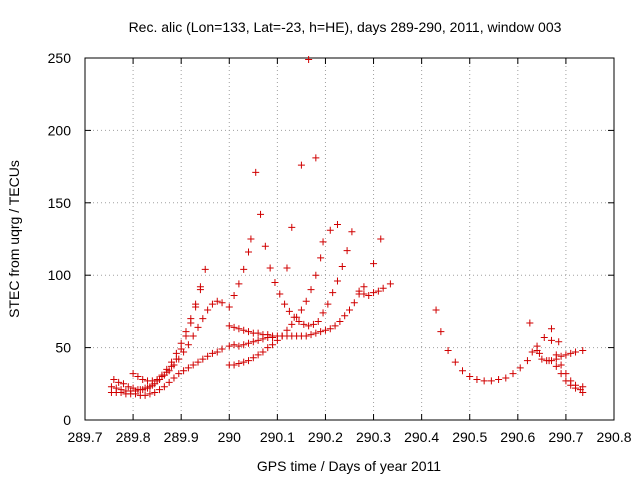 The width and height of the screenshot is (640, 480). What do you see at coordinates (469, 437) in the screenshot?
I see `x-tick-label: 290.5` at bounding box center [469, 437].